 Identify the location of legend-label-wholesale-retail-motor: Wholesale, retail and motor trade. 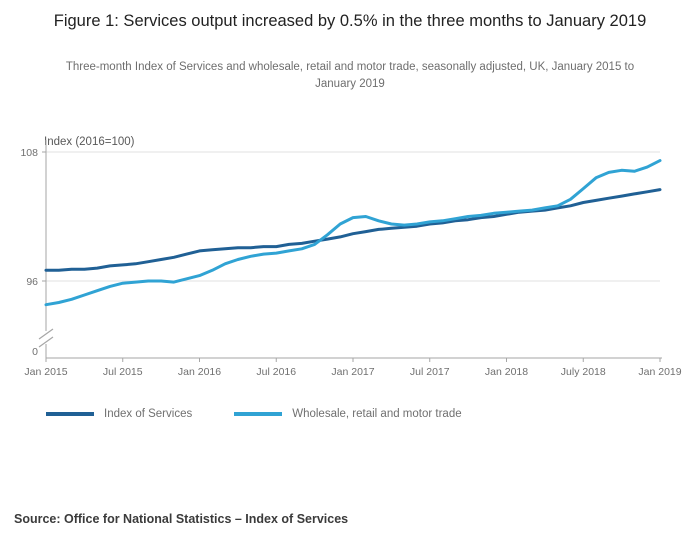
(377, 414).